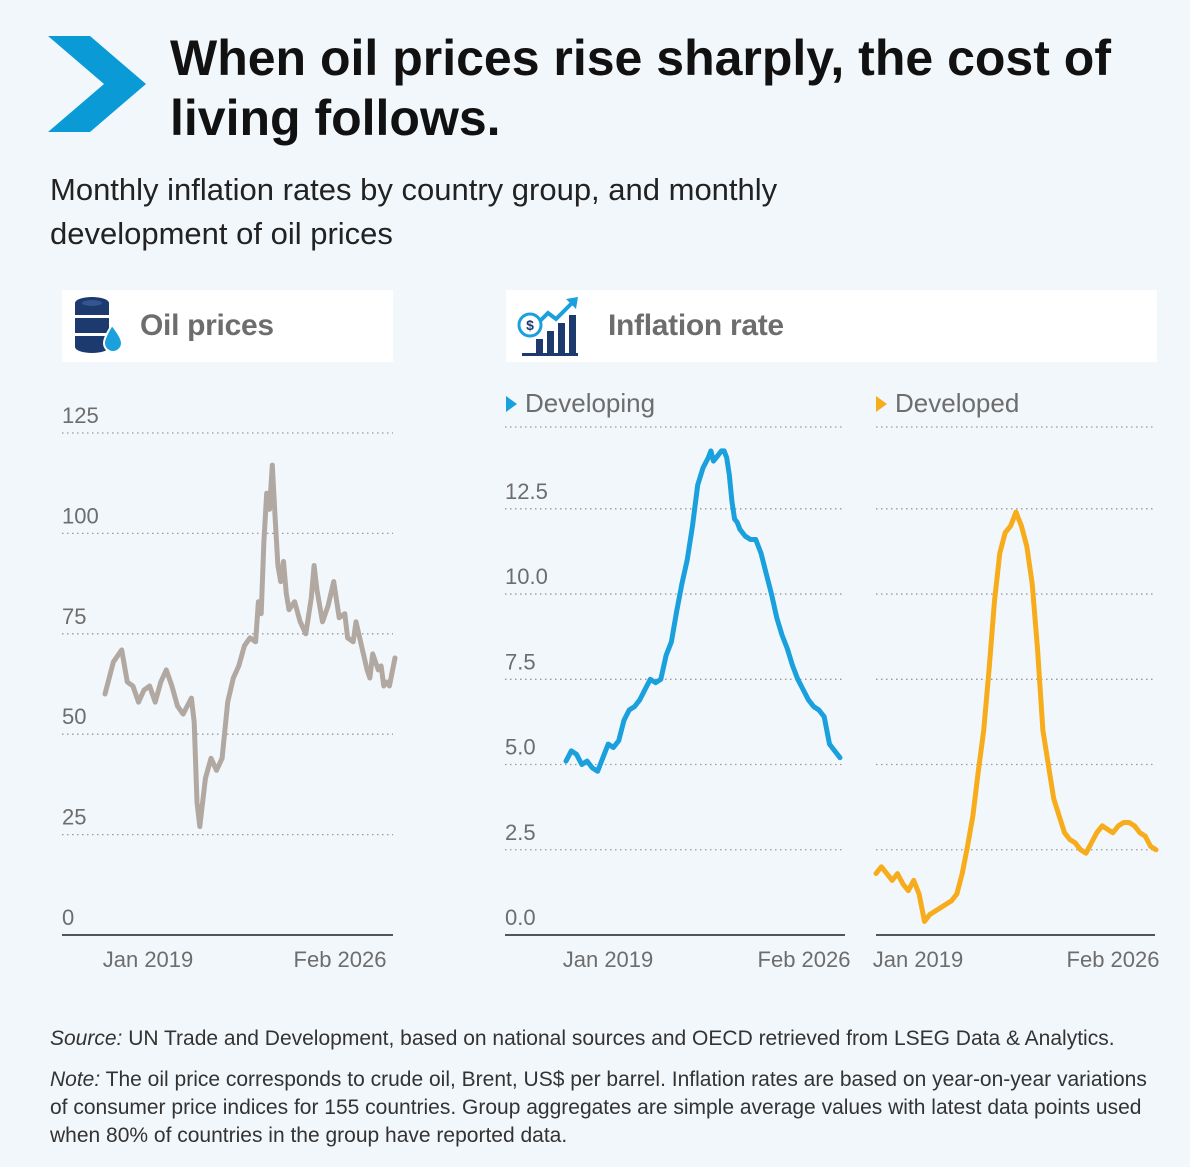  I want to click on developed-x-tick-label: Jan 2019, so click(918, 959).